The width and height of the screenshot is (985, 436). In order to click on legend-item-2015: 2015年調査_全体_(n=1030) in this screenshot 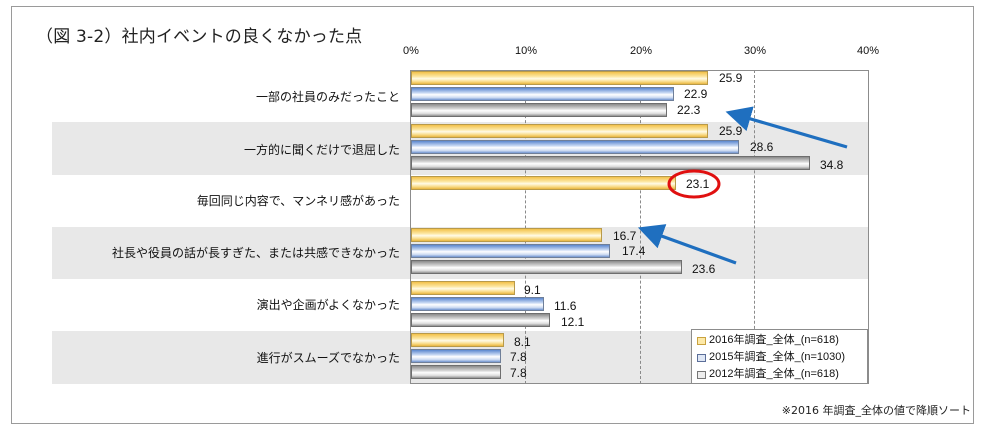, I will do `click(782, 357)`.